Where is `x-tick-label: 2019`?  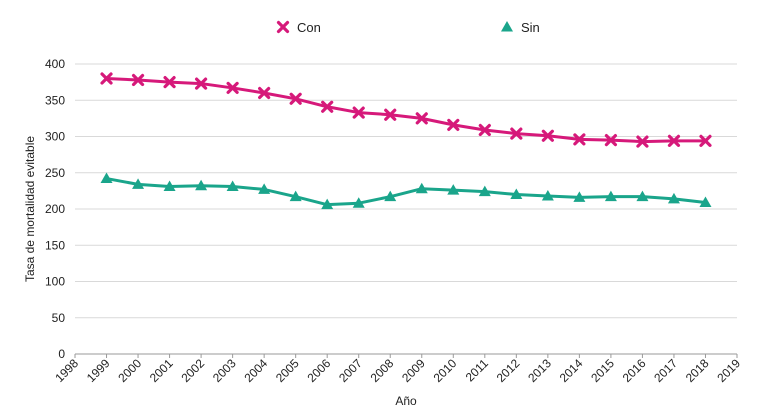 x-tick-label: 2019 is located at coordinates (728, 370).